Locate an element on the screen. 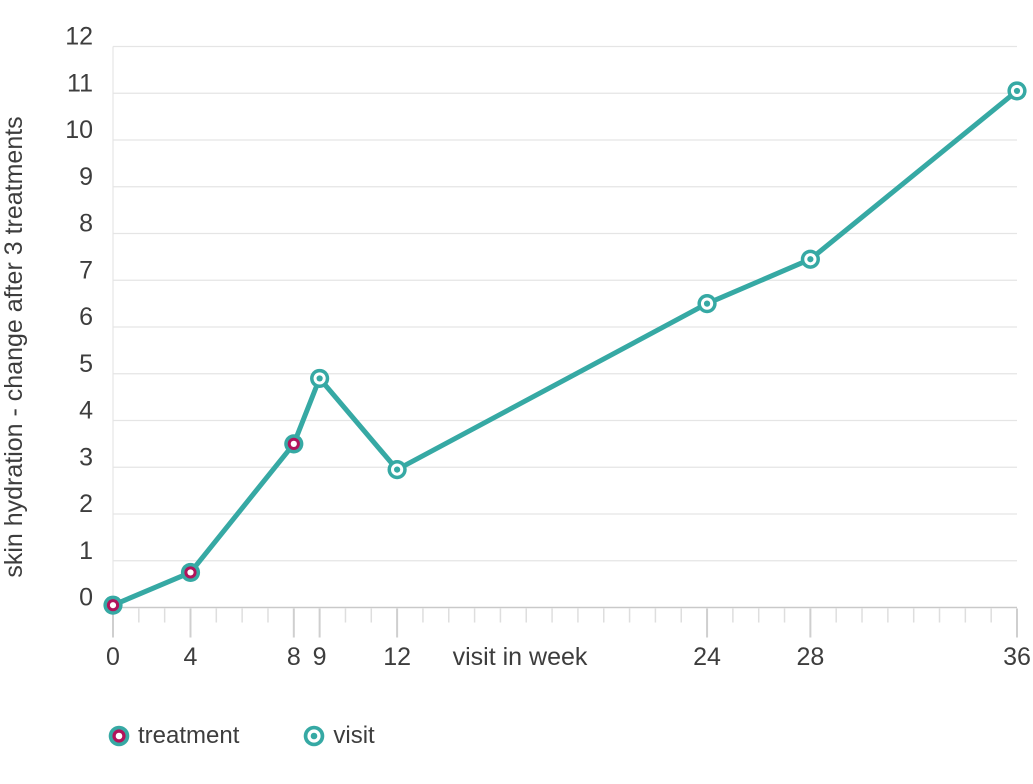 The image size is (1033, 784). legend: treatment visit is located at coordinates (241, 736).